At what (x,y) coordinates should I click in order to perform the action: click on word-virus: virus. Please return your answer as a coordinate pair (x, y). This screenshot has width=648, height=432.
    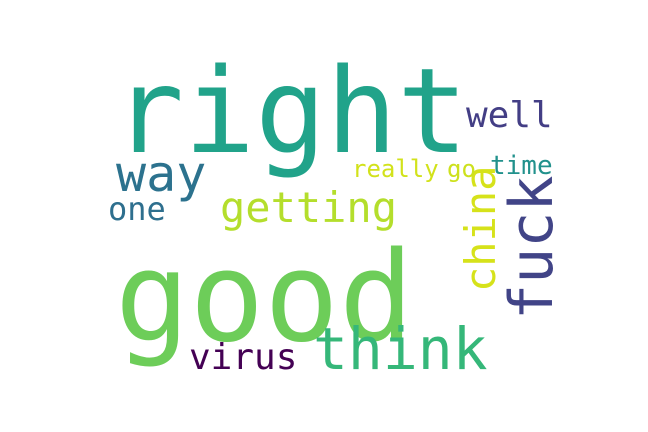
    Looking at the image, I should click on (243, 357).